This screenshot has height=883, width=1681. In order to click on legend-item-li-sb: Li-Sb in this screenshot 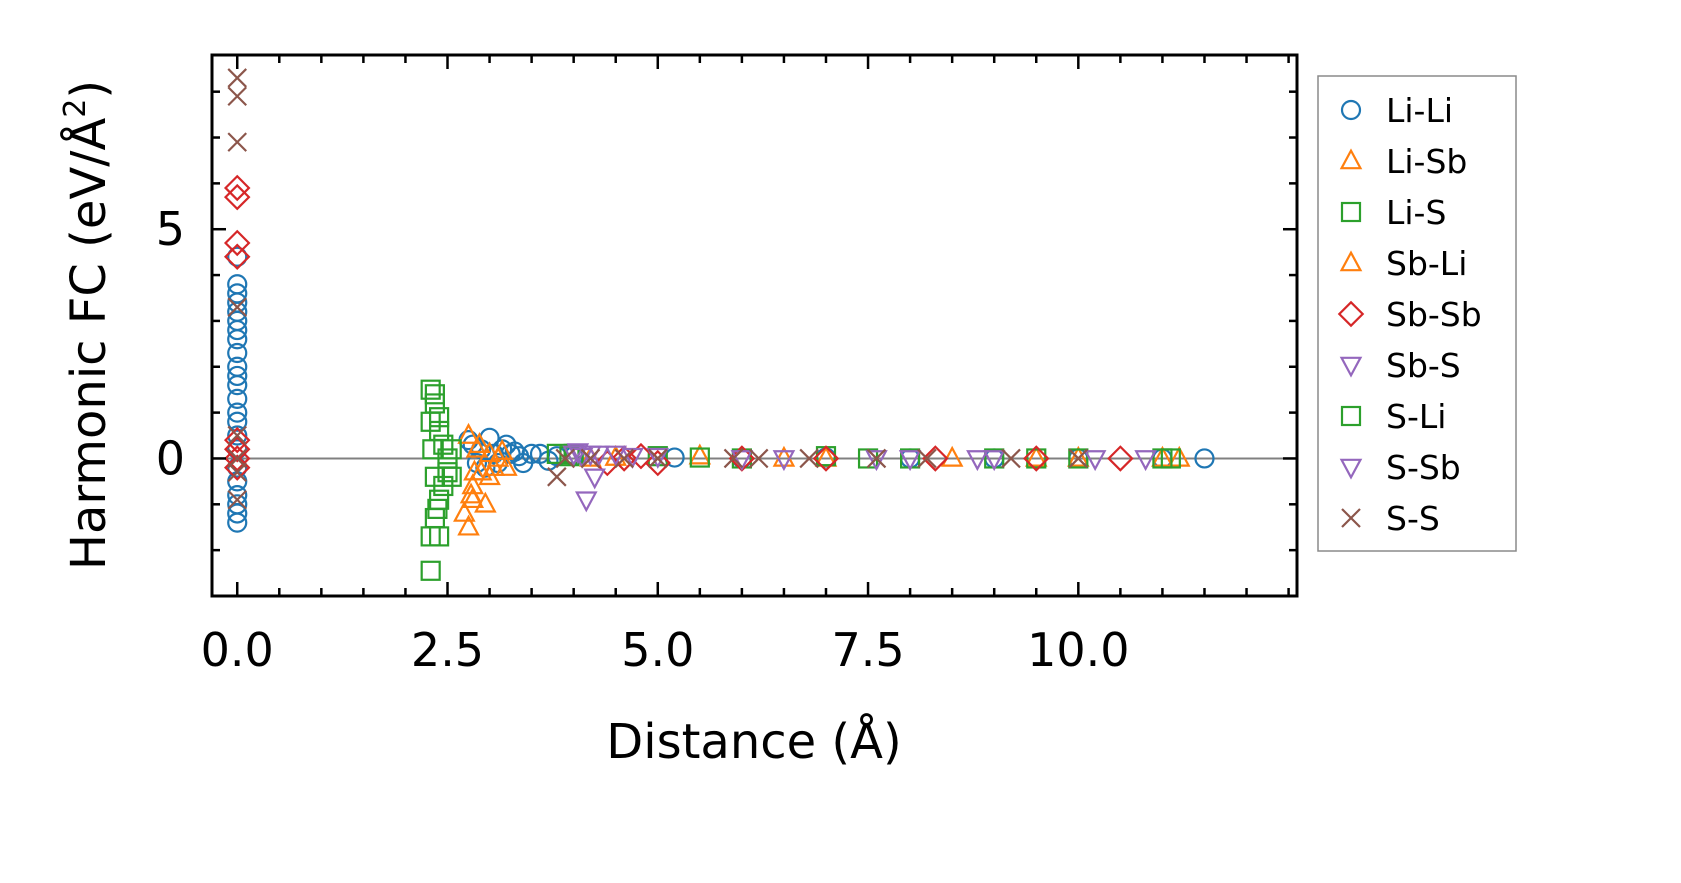, I will do `click(1403, 161)`.